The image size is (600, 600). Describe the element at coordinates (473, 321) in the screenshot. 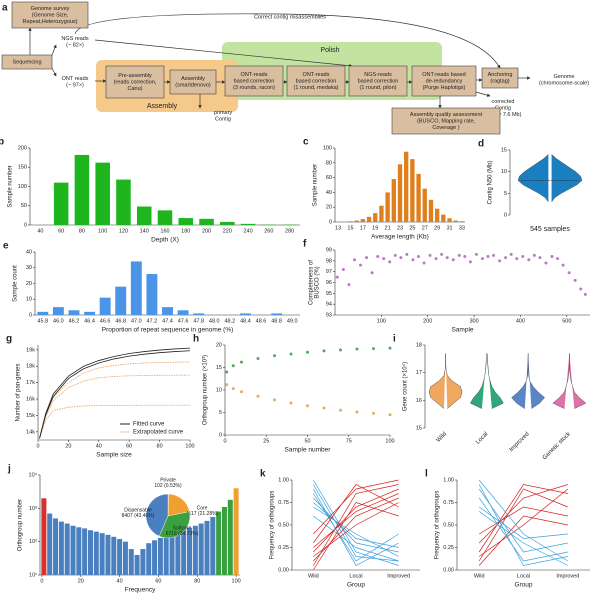

I see `x-tick-label: 300` at that location.